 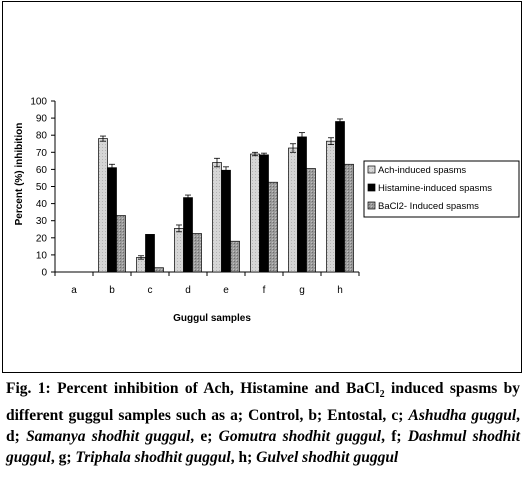 I want to click on x-tick-label: d, so click(x=188, y=290).